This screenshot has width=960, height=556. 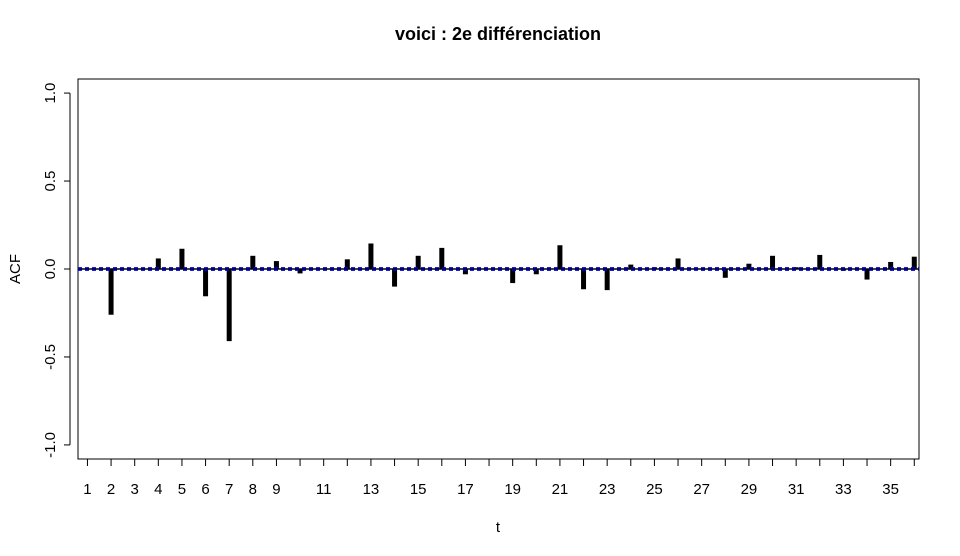 I want to click on x-tick-label: 9, so click(x=276, y=489).